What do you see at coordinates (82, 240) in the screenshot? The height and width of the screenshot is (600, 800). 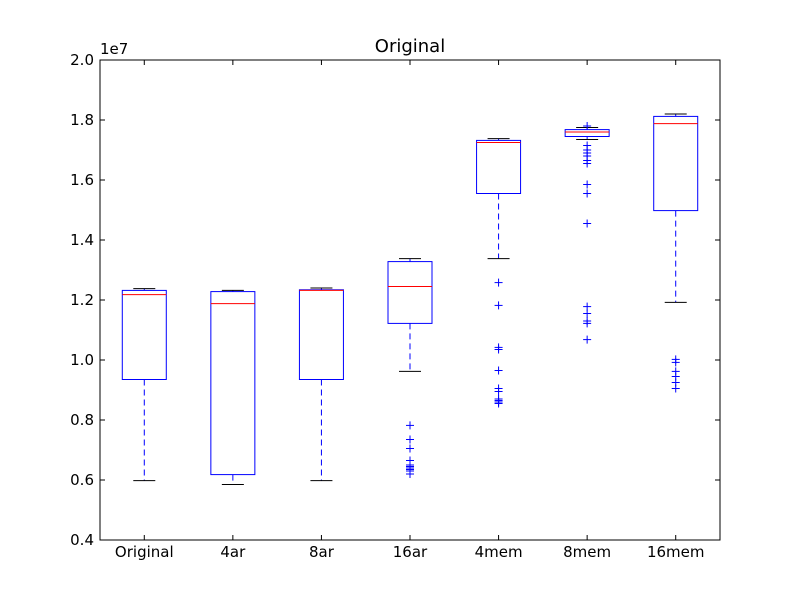 I see `y-tick-label: 1.4` at bounding box center [82, 240].